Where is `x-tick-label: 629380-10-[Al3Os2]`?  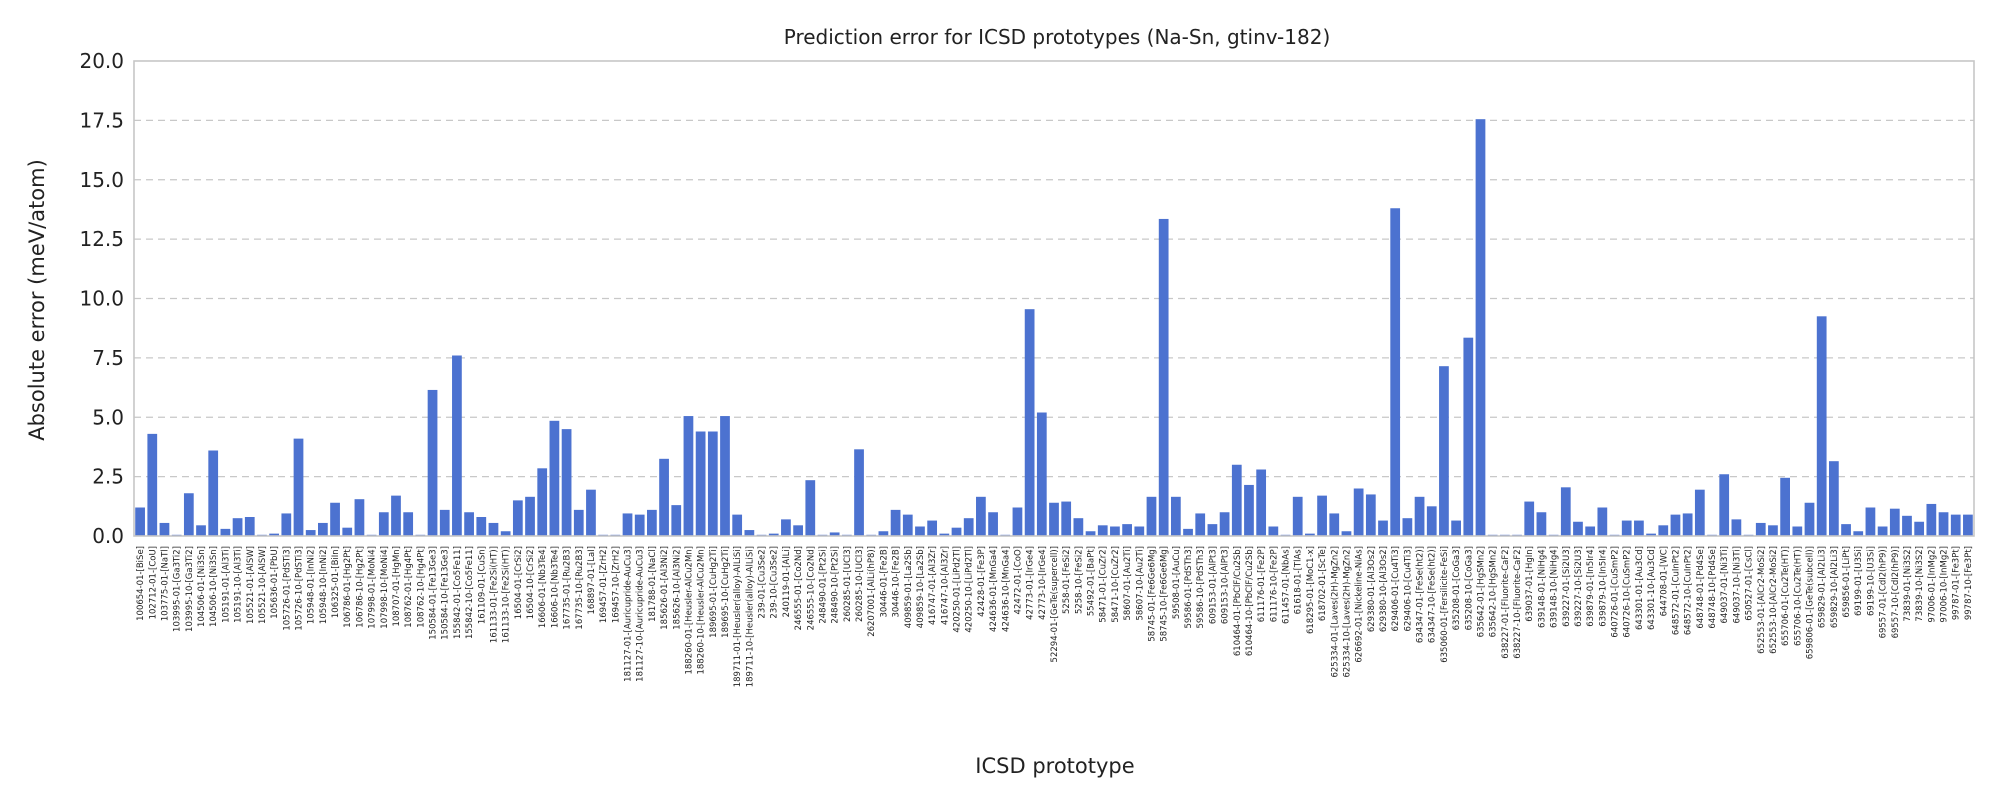 x-tick-label: 629380-10-[Al3Os2] is located at coordinates (1384, 589).